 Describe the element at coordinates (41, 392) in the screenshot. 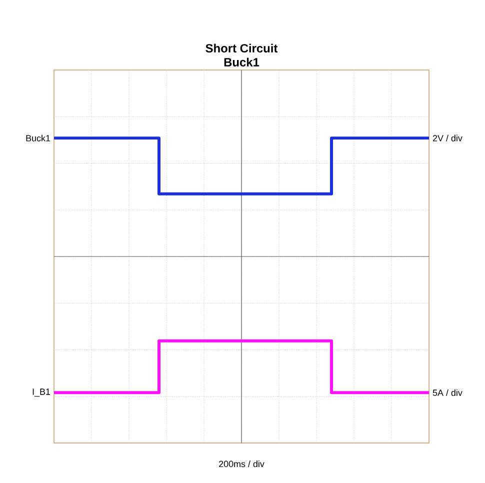

I see `series-label: I_B1` at that location.